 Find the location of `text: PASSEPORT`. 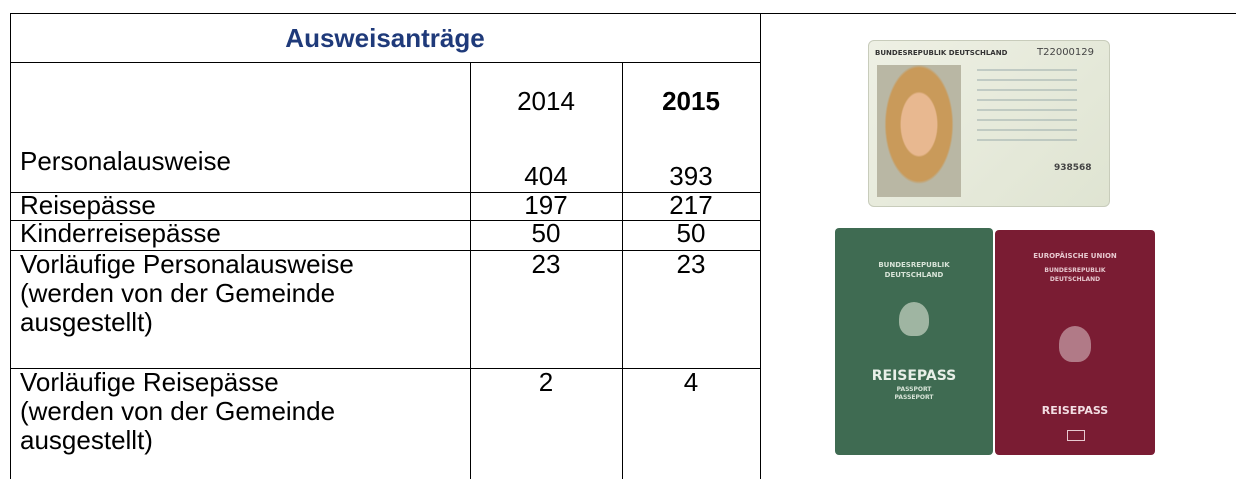

text: PASSEPORT is located at coordinates (914, 397).